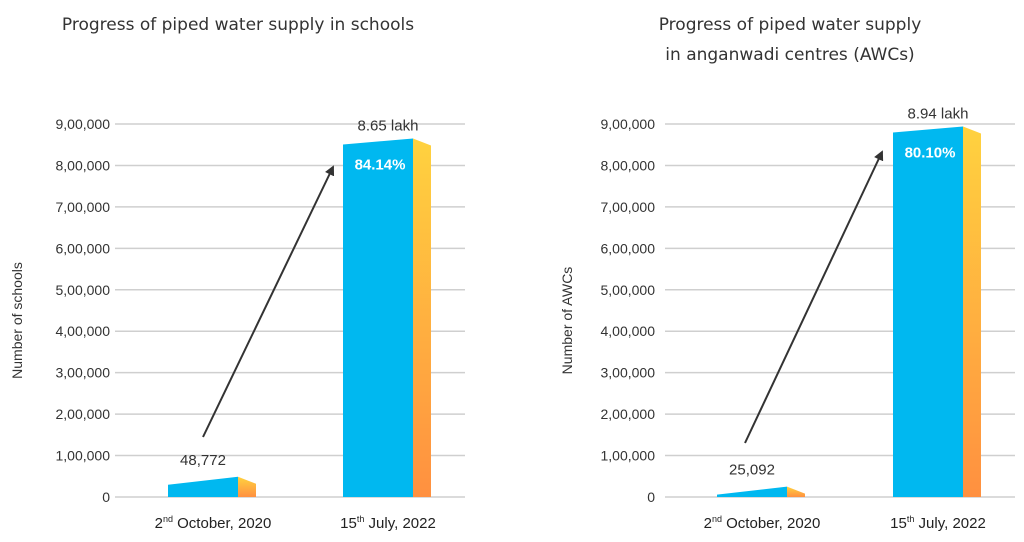 Image resolution: width=1024 pixels, height=542 pixels. What do you see at coordinates (790, 25) in the screenshot?
I see `chart-title: Progress of piped water supply` at bounding box center [790, 25].